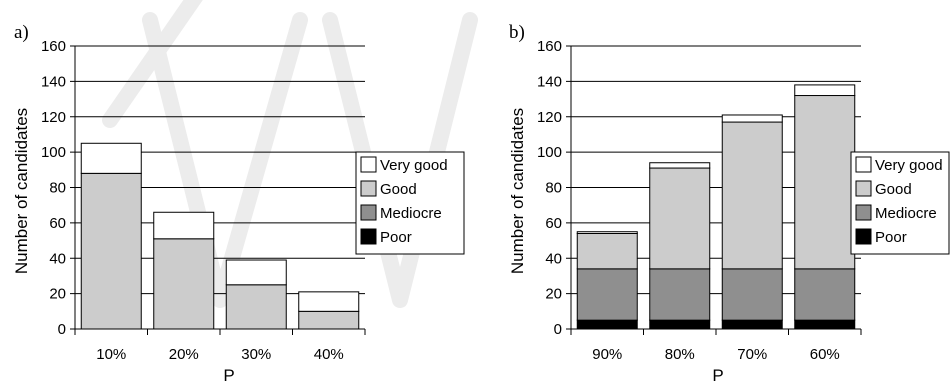 The width and height of the screenshot is (952, 383). What do you see at coordinates (752, 354) in the screenshot?
I see `x-tick-label: 70%` at bounding box center [752, 354].